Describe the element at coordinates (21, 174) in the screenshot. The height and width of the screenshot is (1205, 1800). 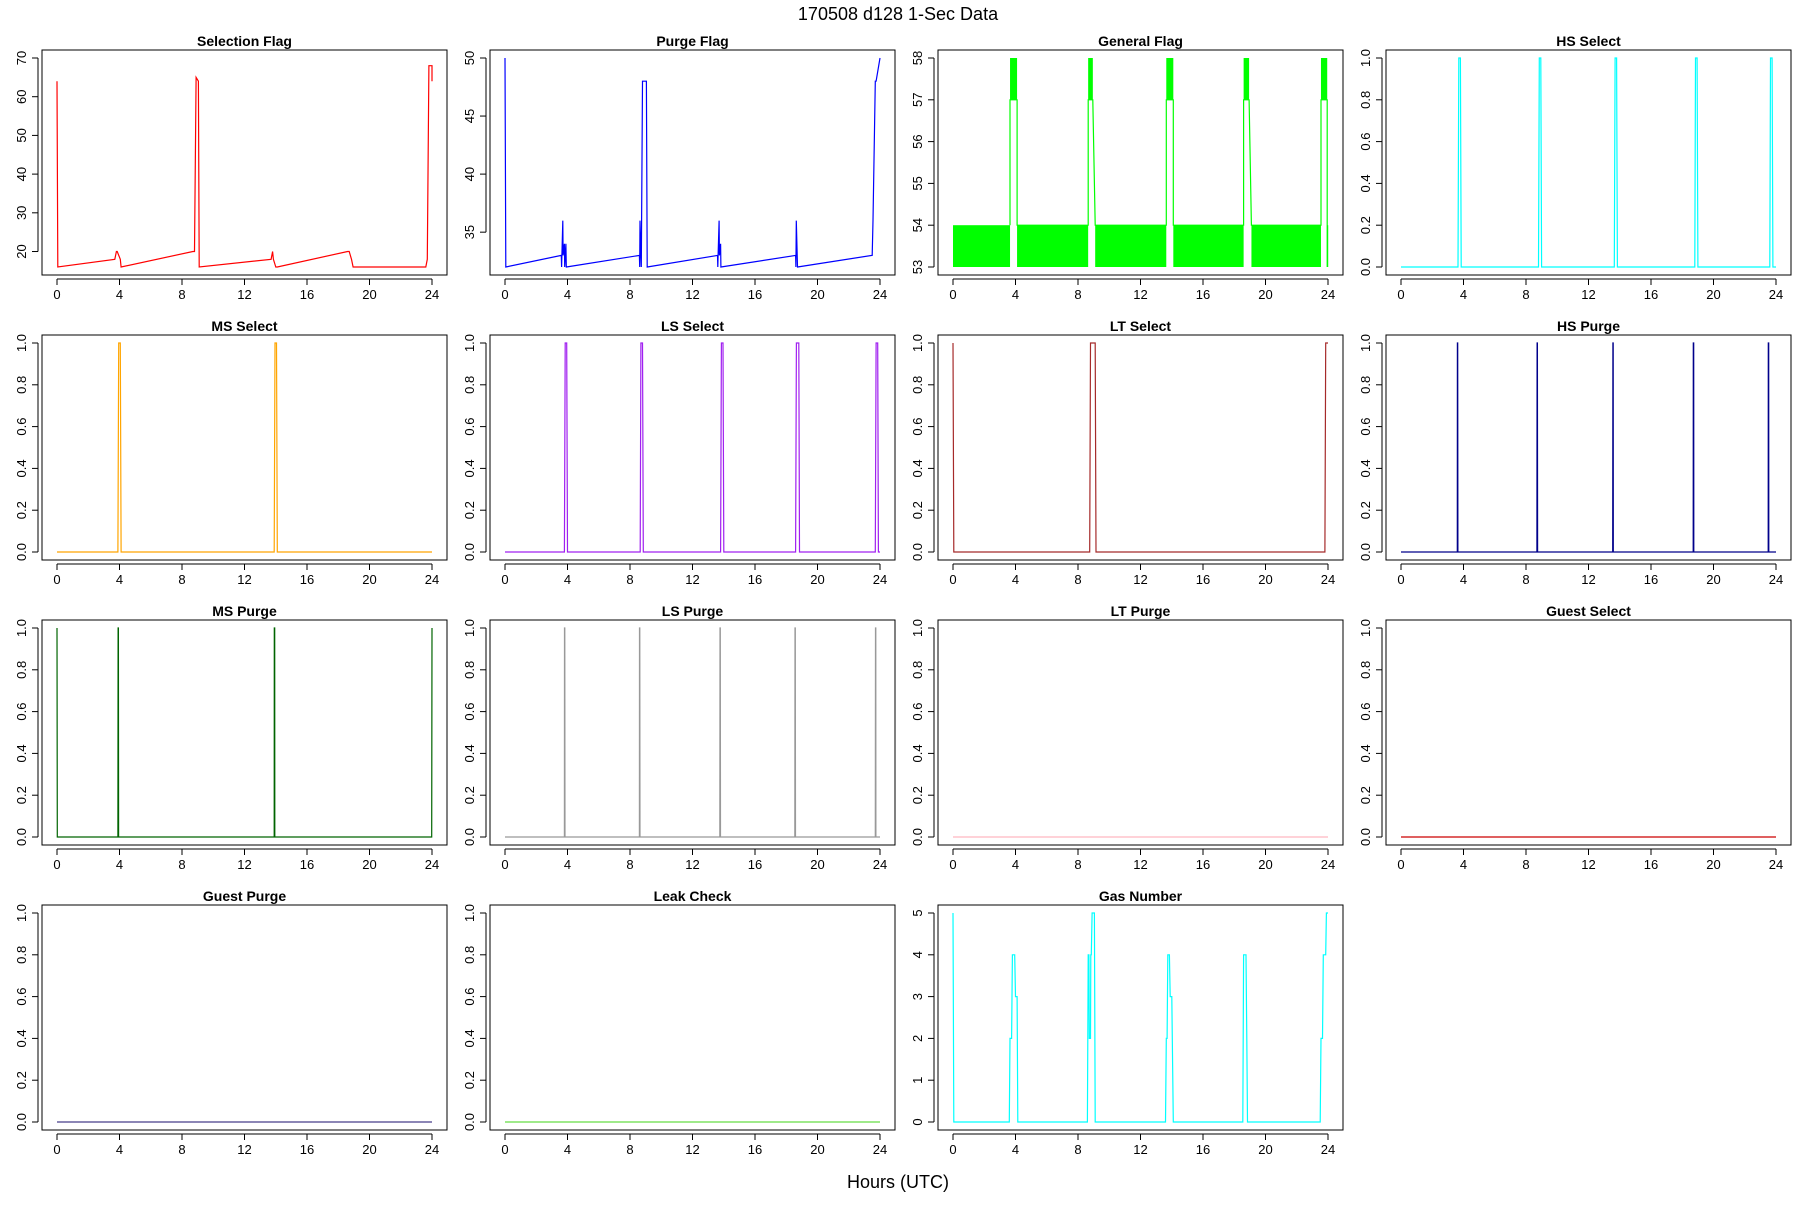
I see `y-tick-label: 40` at that location.